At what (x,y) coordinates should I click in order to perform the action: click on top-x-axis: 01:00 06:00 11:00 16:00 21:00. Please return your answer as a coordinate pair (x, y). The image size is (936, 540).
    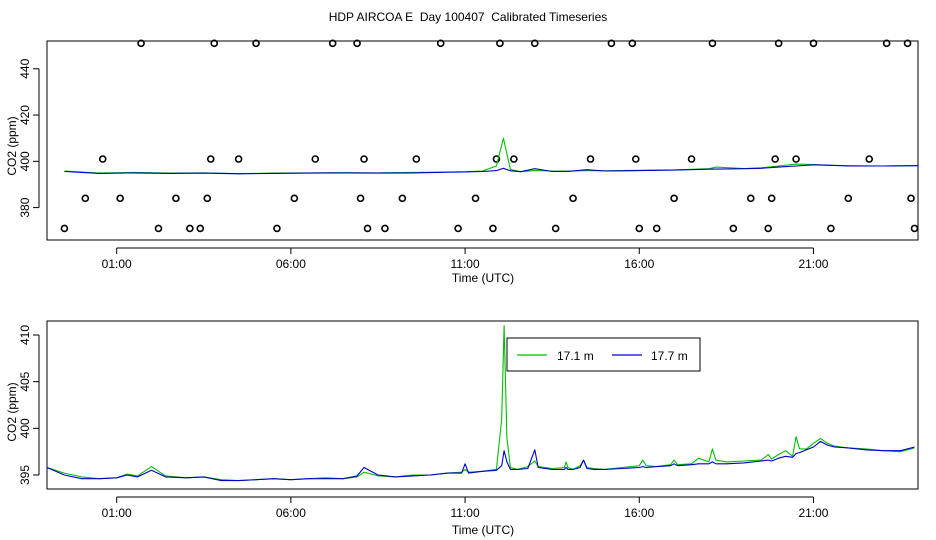
    Looking at the image, I should click on (465, 259).